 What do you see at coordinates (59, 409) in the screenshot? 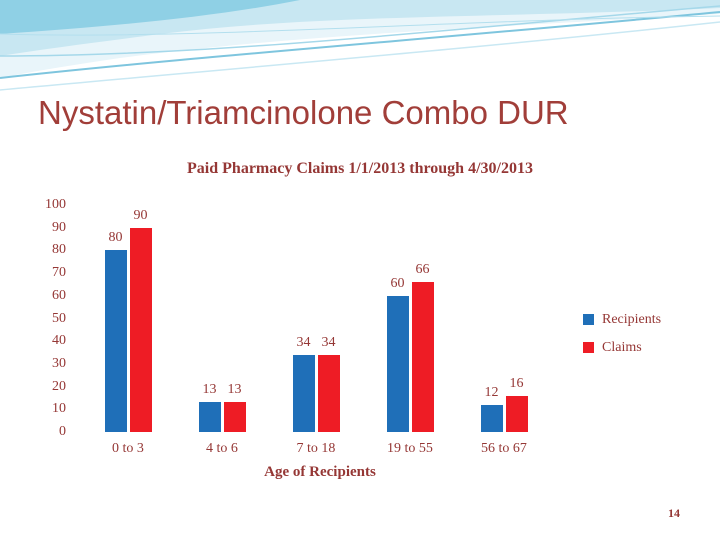
I see `y-axis-tick-label: 10` at bounding box center [59, 409].